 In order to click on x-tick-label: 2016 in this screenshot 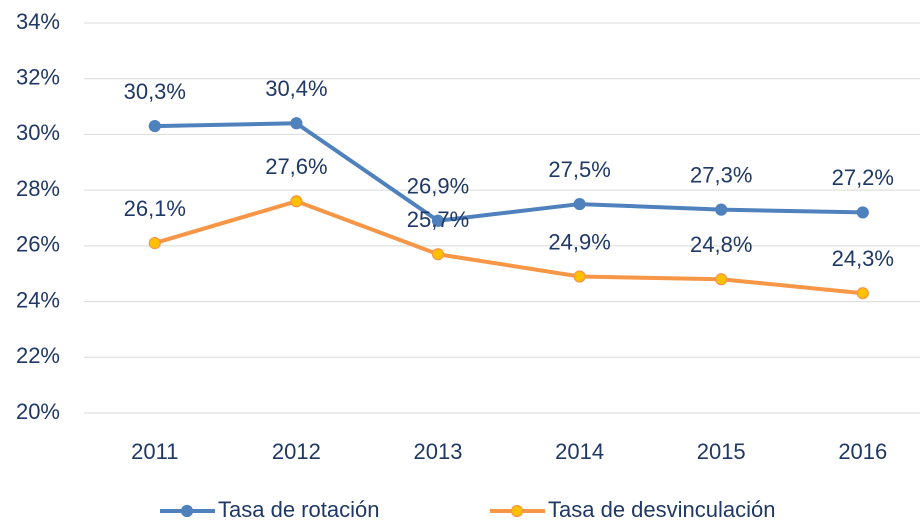, I will do `click(862, 451)`.